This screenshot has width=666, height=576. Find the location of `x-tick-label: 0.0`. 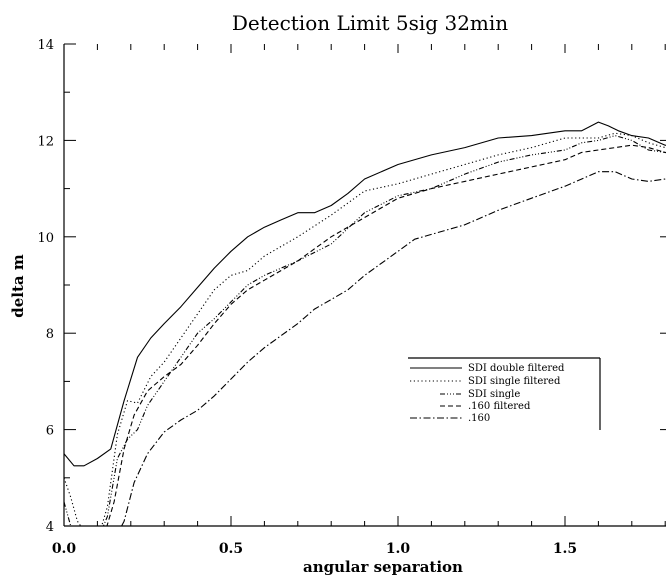

x-tick-label: 0.0 is located at coordinates (64, 549).